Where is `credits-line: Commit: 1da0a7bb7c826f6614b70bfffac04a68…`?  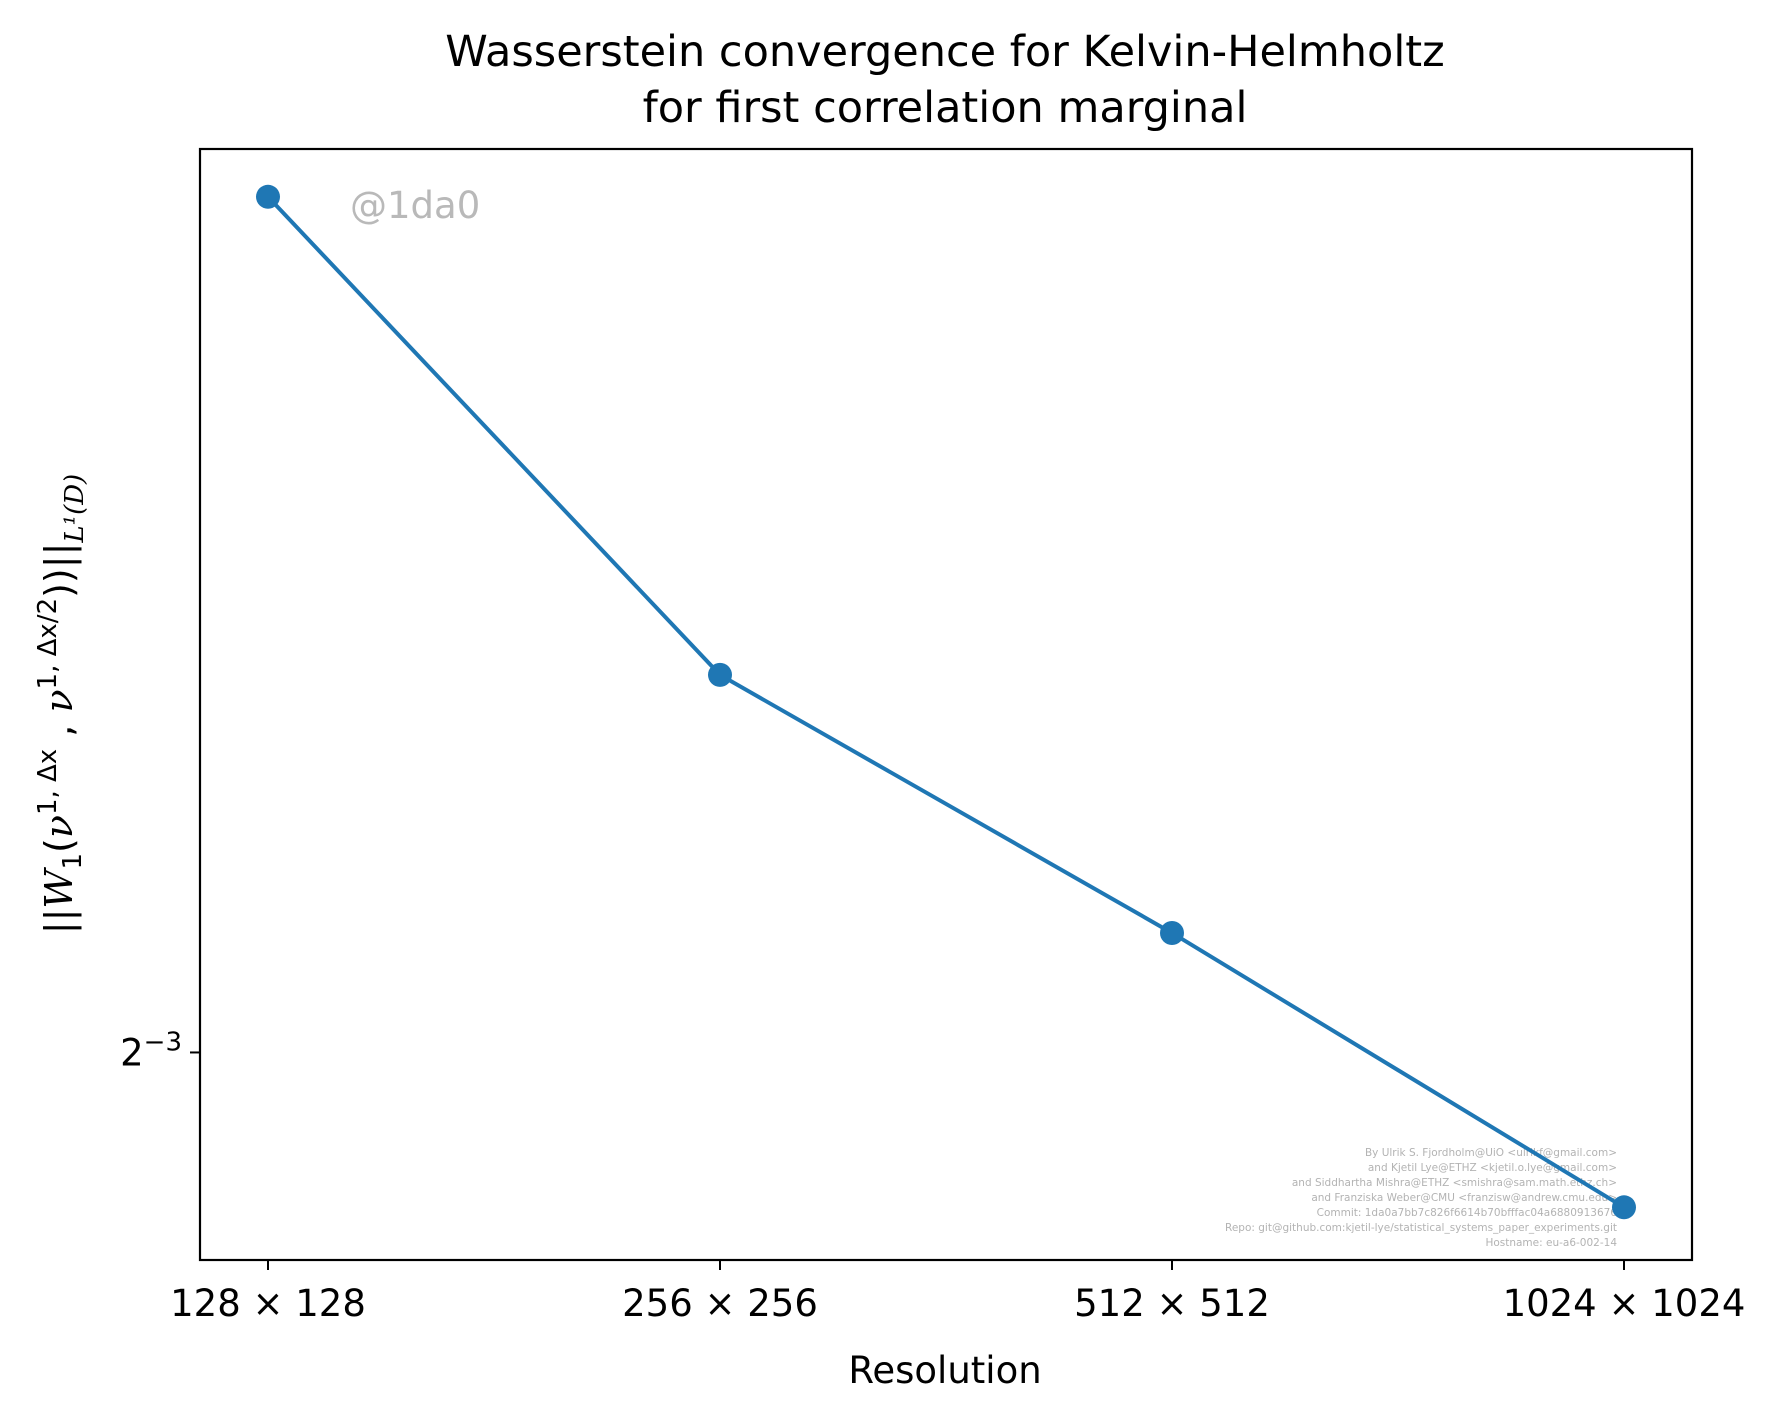 credits-line: Commit: 1da0a7bb7c826f6614b70bfffac04a68… is located at coordinates (1467, 1213).